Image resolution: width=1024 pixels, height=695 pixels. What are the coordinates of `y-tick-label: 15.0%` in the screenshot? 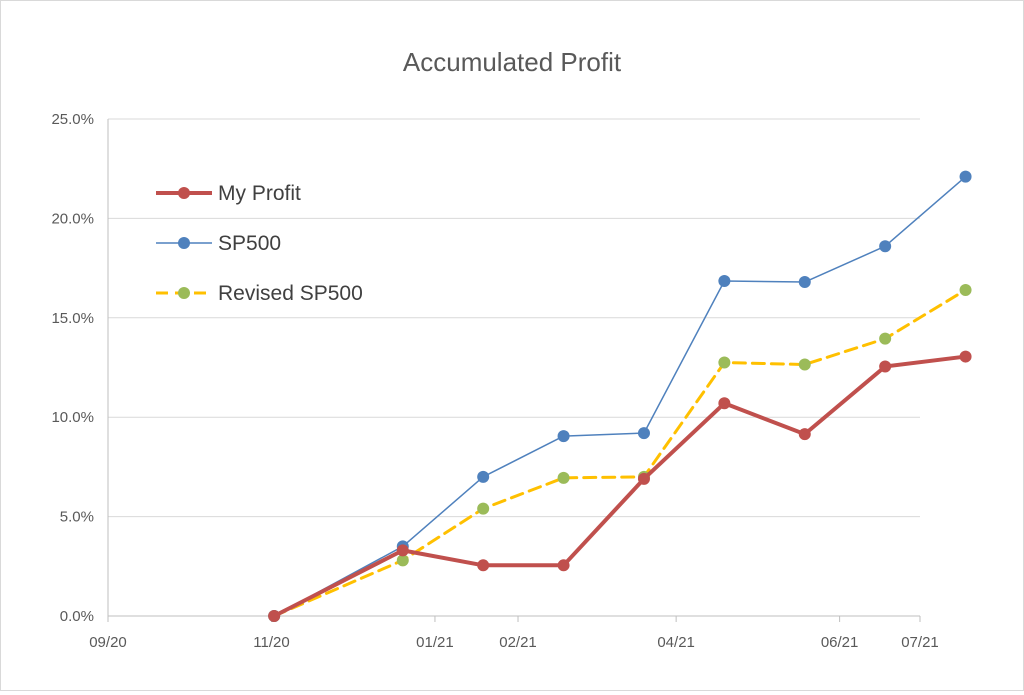 It's located at (72, 318).